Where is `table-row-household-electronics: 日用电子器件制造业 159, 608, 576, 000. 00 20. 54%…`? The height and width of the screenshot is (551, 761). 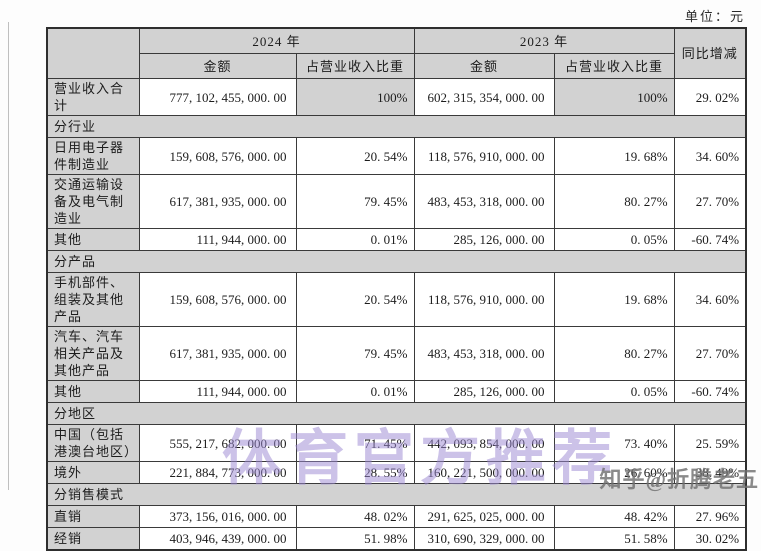 table-row-household-electronics: 日用电子器件制造业 159, 608, 576, 000. 00 20. 54%… is located at coordinates (396, 156).